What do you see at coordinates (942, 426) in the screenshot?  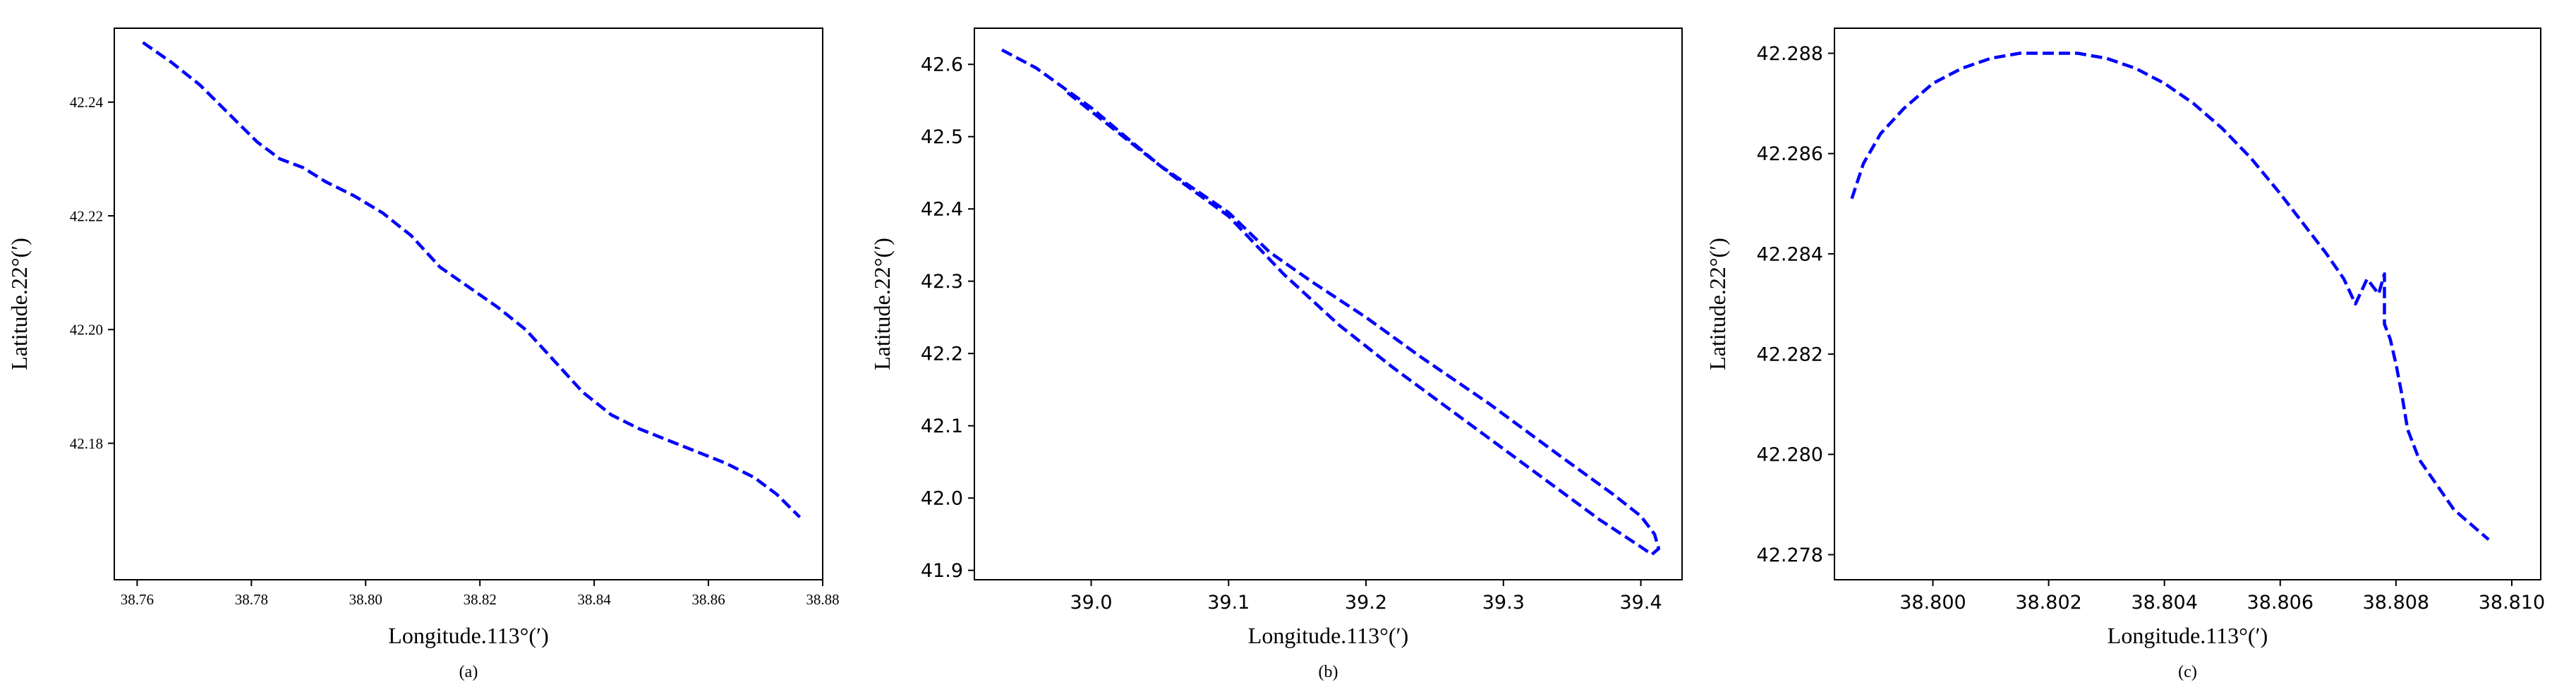 I see `y-tick-label: 42.1` at bounding box center [942, 426].